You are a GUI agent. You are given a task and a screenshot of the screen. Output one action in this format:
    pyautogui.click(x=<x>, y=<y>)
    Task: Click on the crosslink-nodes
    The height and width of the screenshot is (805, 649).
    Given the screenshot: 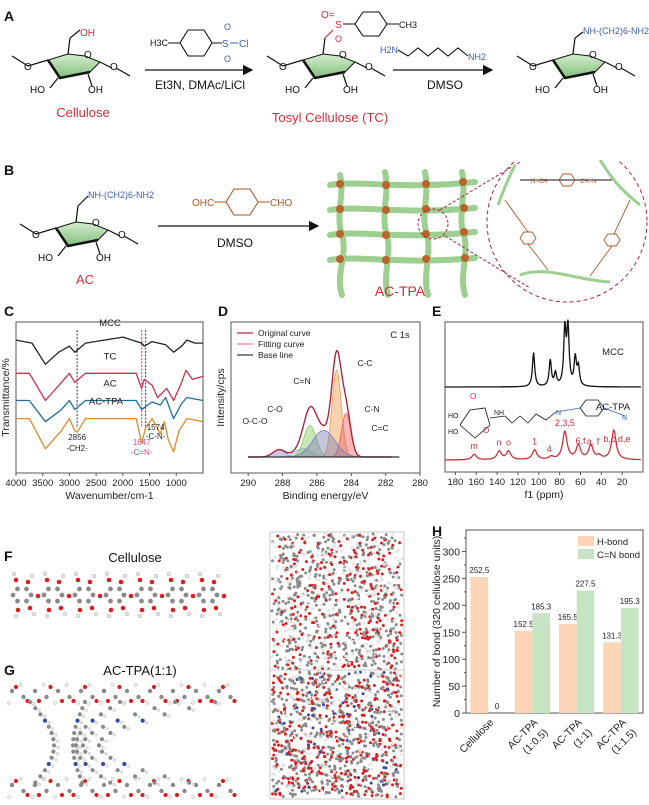 What is the action you would take?
    pyautogui.click(x=402, y=221)
    